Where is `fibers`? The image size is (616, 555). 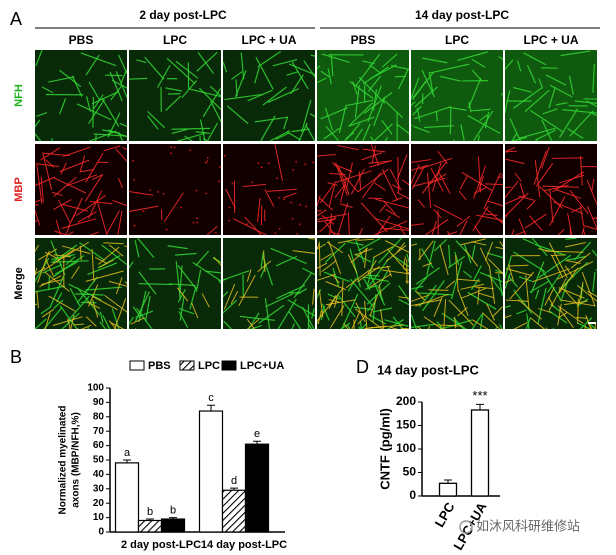
fibers is located at coordinates (363, 97).